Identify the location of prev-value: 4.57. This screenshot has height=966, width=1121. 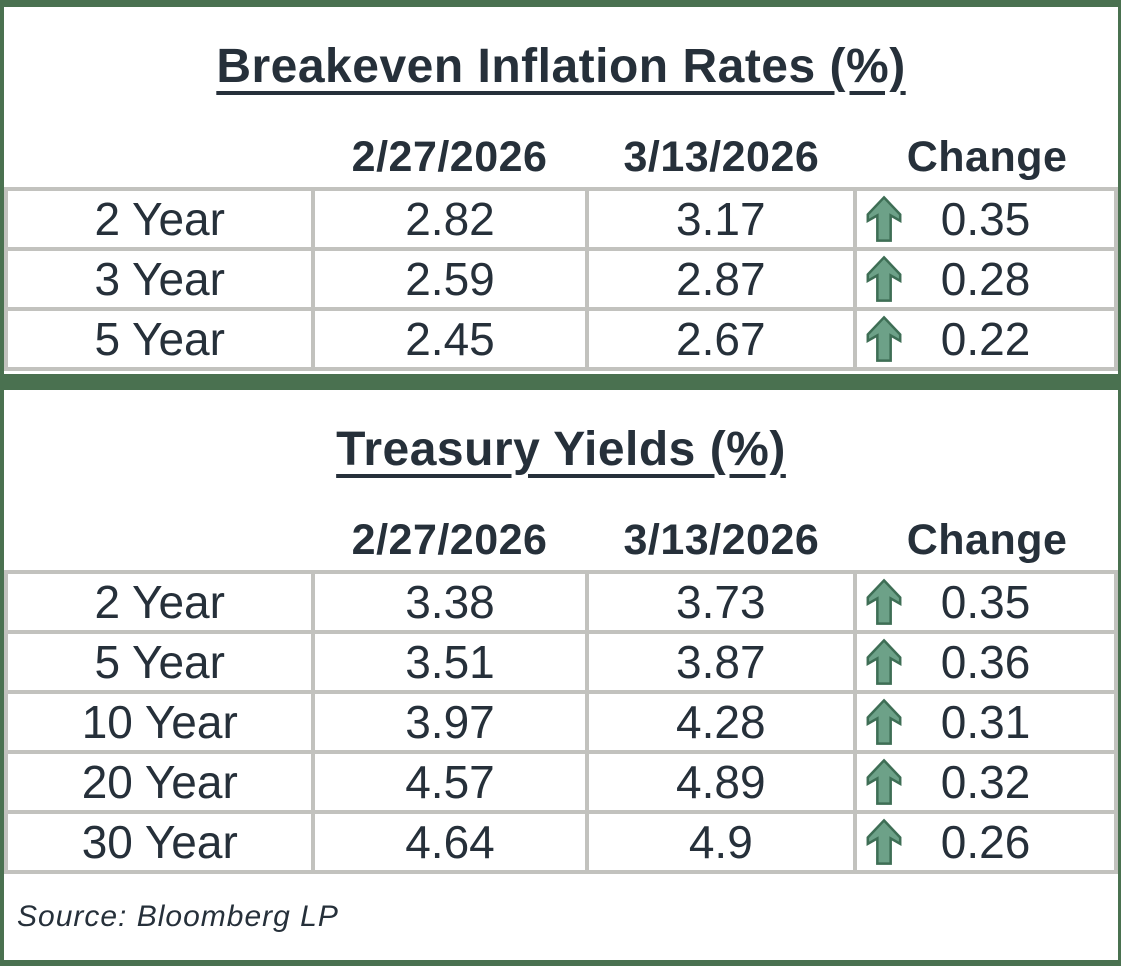
(450, 782).